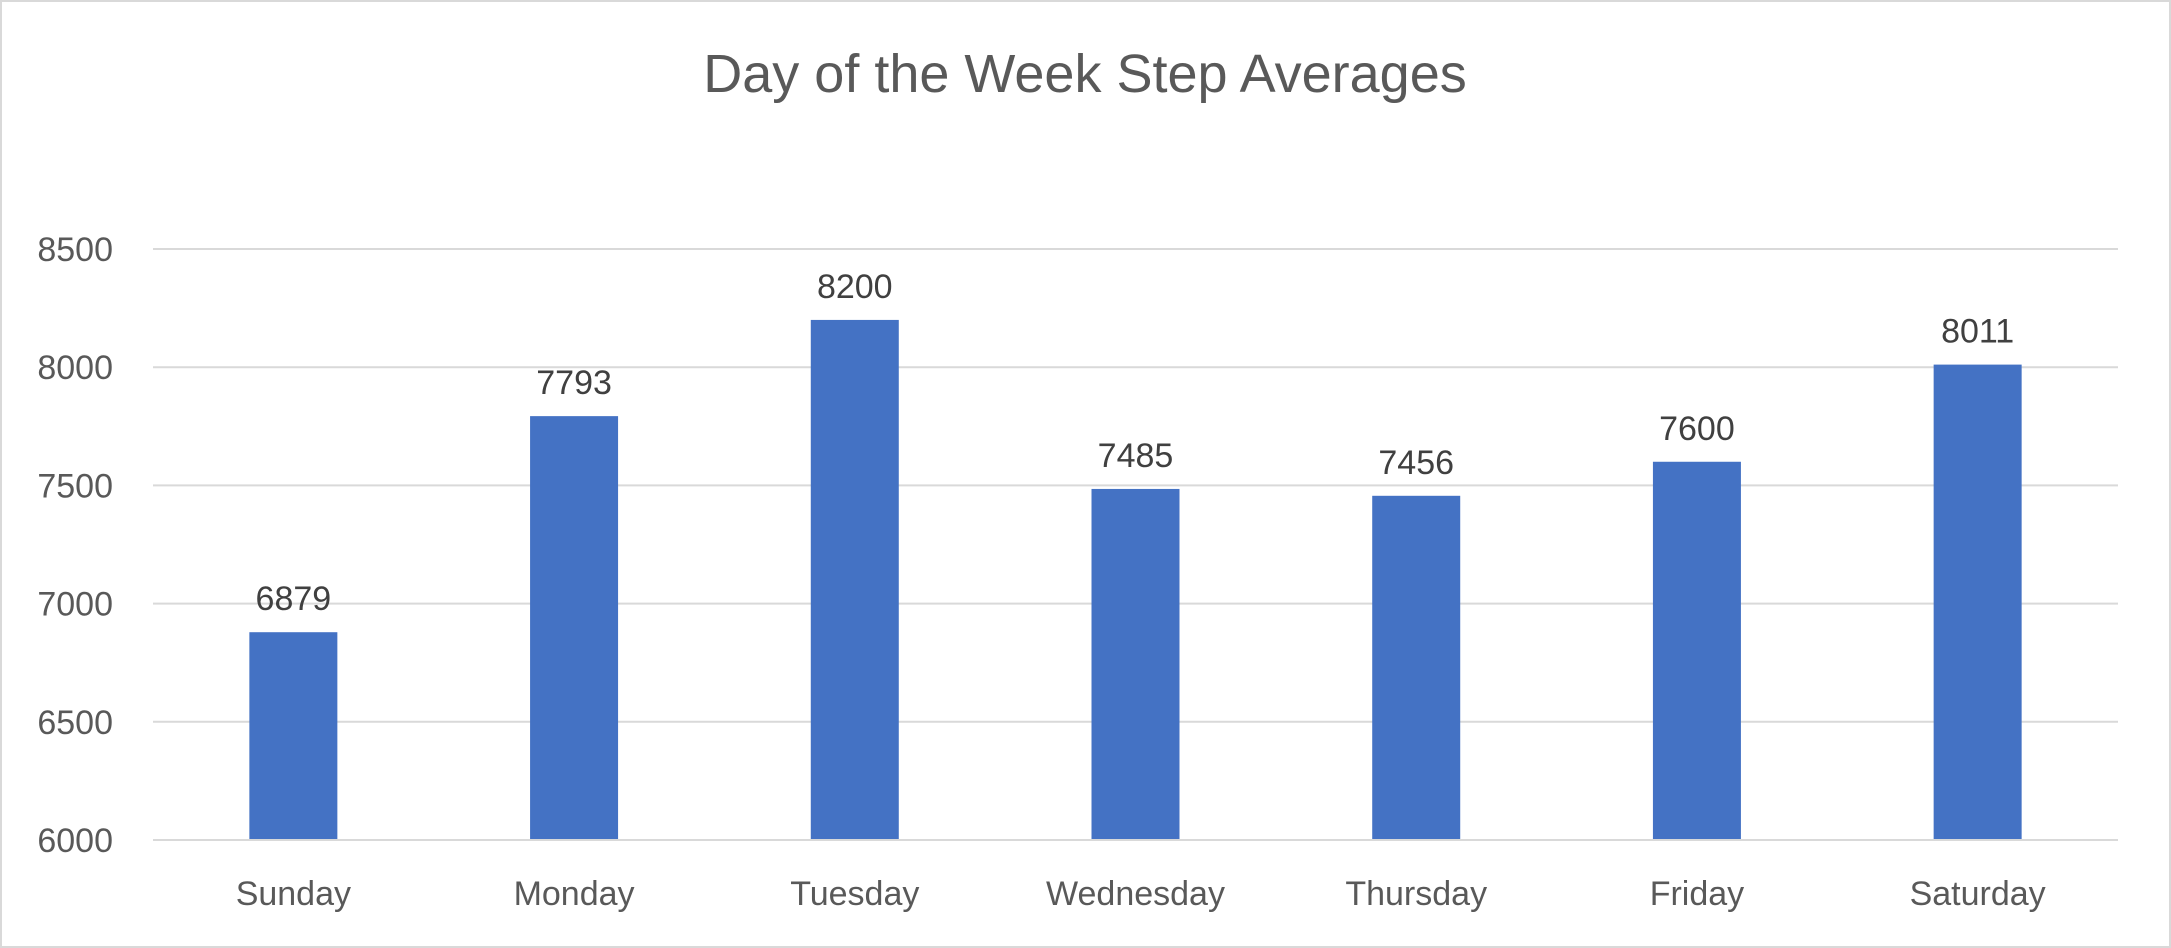 The height and width of the screenshot is (948, 2171). What do you see at coordinates (1978, 894) in the screenshot?
I see `x-tick-label: Saturday` at bounding box center [1978, 894].